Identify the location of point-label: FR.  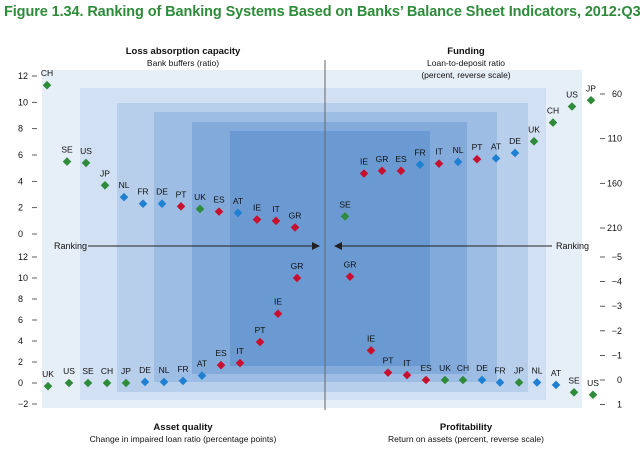
(182, 369).